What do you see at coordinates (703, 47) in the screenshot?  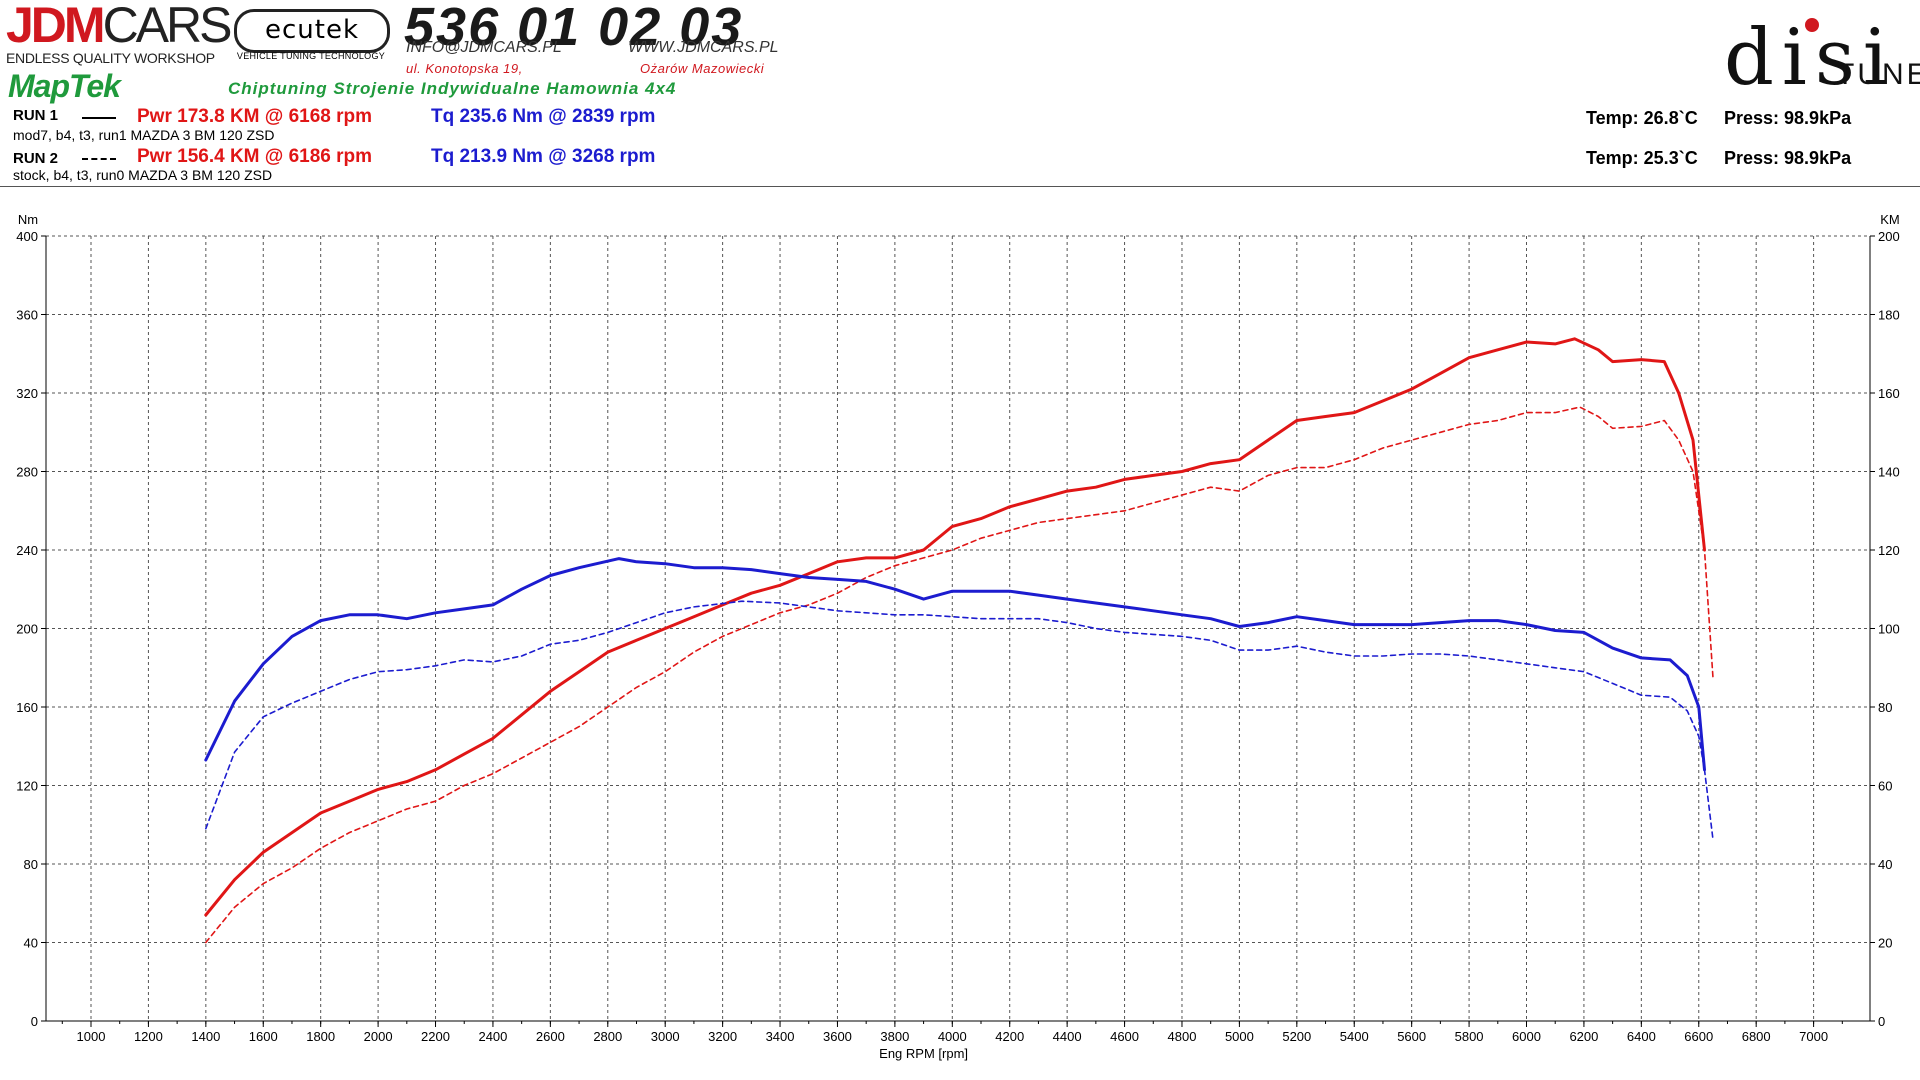 I see `website: WWW.JDMCARS.PL` at bounding box center [703, 47].